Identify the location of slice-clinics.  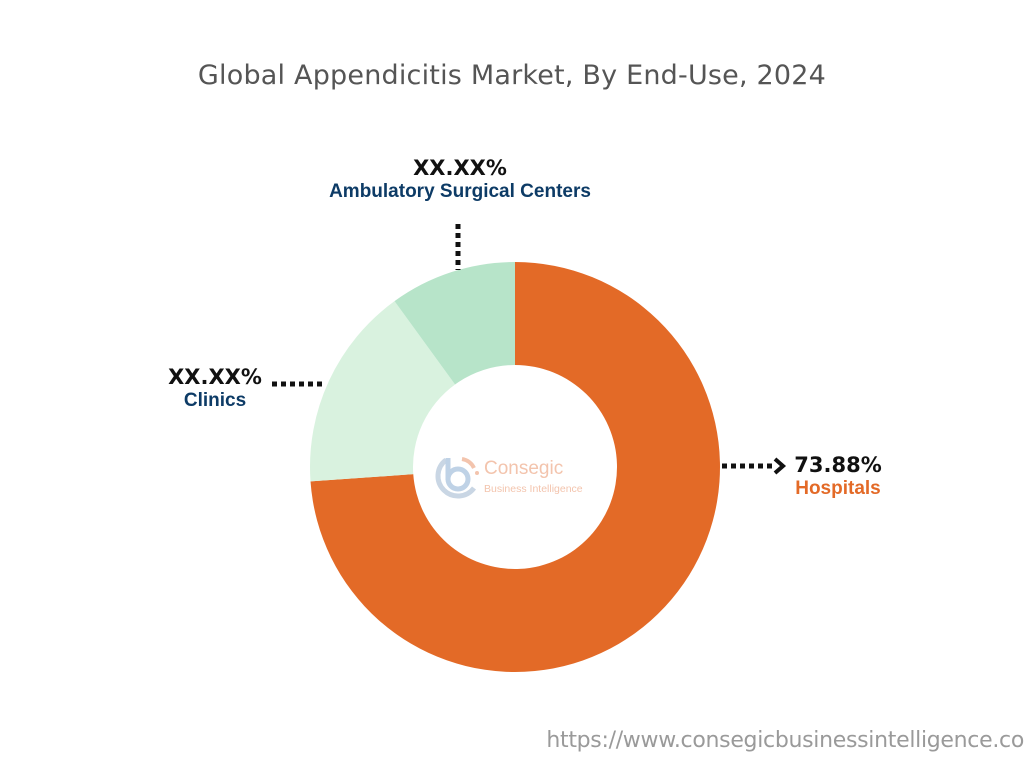
(382, 391).